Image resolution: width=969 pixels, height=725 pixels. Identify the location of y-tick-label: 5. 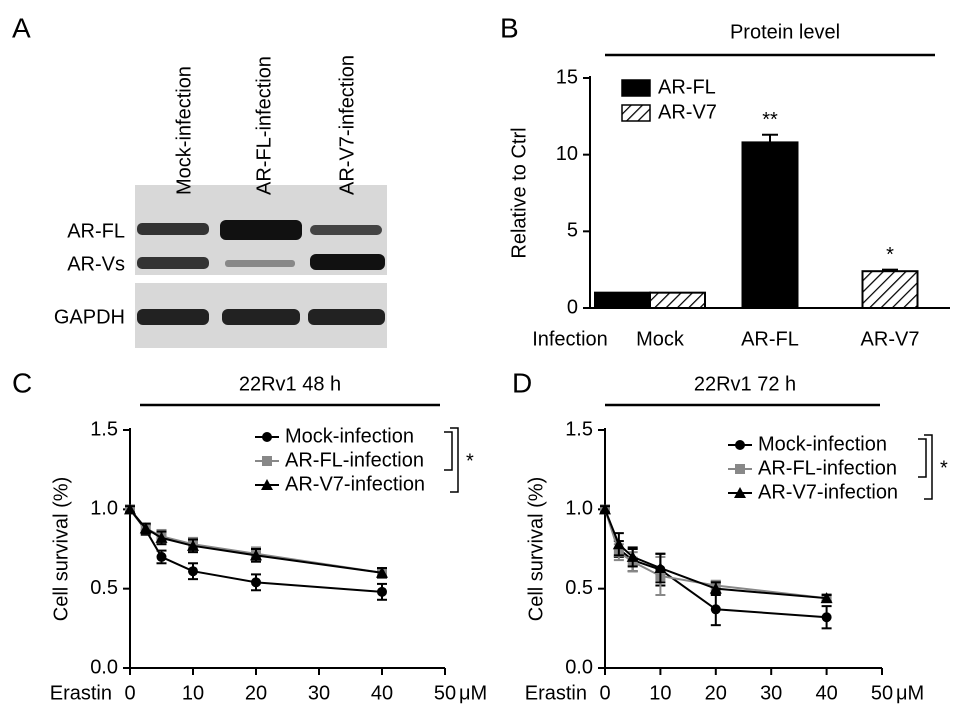
(572, 231).